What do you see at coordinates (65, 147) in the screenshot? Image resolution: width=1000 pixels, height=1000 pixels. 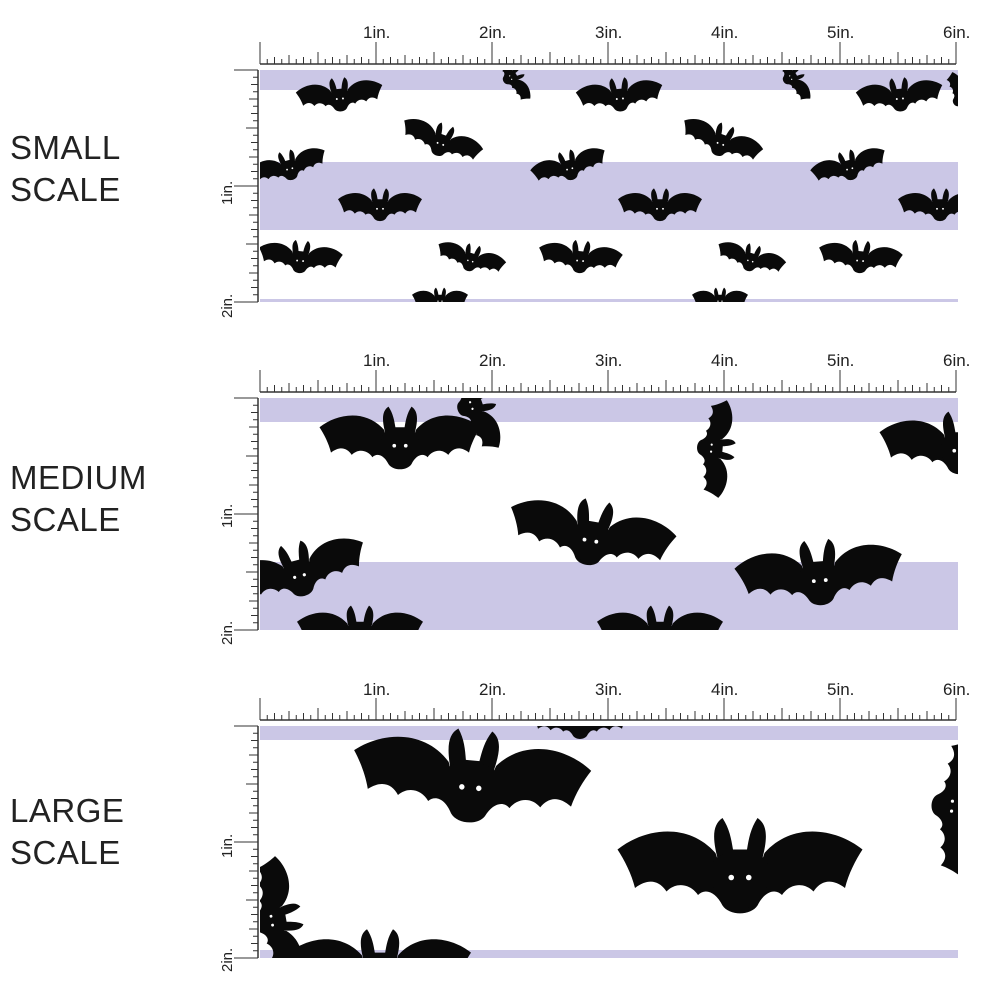 I see `scale-label-line1: SMALL` at bounding box center [65, 147].